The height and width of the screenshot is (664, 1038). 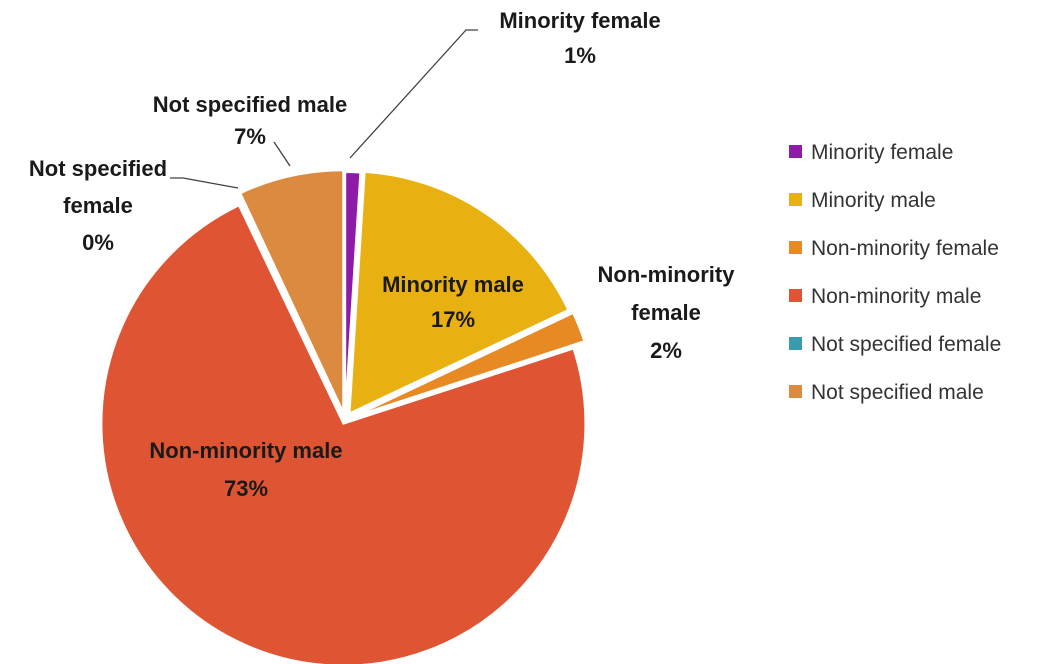 What do you see at coordinates (282, 154) in the screenshot?
I see `leader-line-not-specified-male` at bounding box center [282, 154].